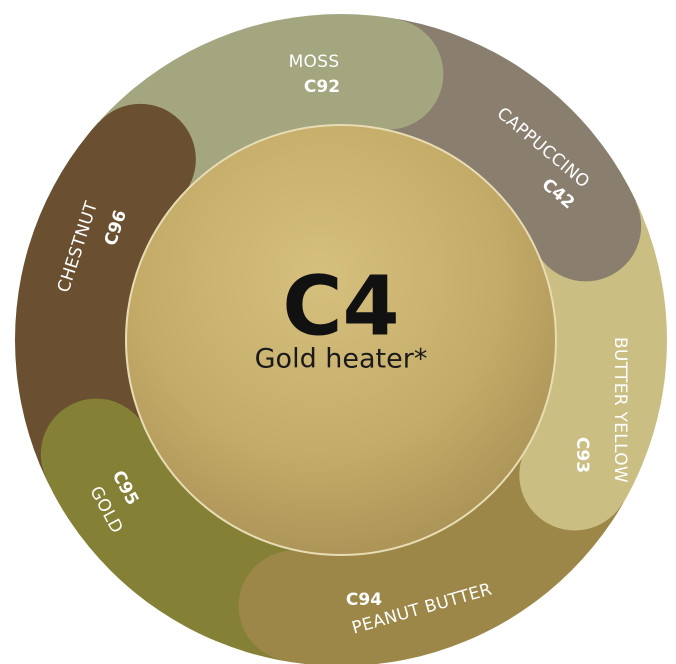 This screenshot has width=676, height=664. What do you see at coordinates (620, 410) in the screenshot?
I see `segment-name: BUTTER YELLOW` at bounding box center [620, 410].